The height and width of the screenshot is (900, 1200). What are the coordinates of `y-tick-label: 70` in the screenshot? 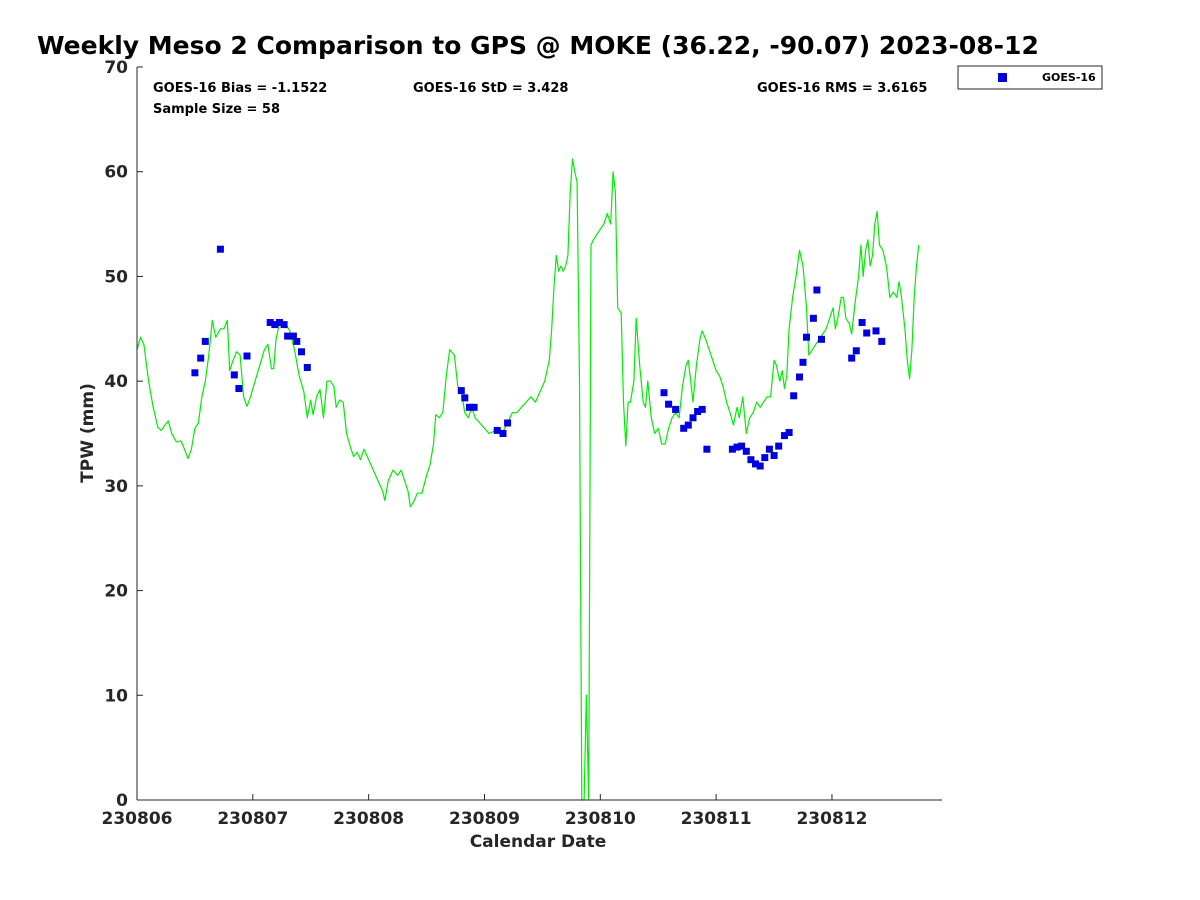 It's located at (116, 68).